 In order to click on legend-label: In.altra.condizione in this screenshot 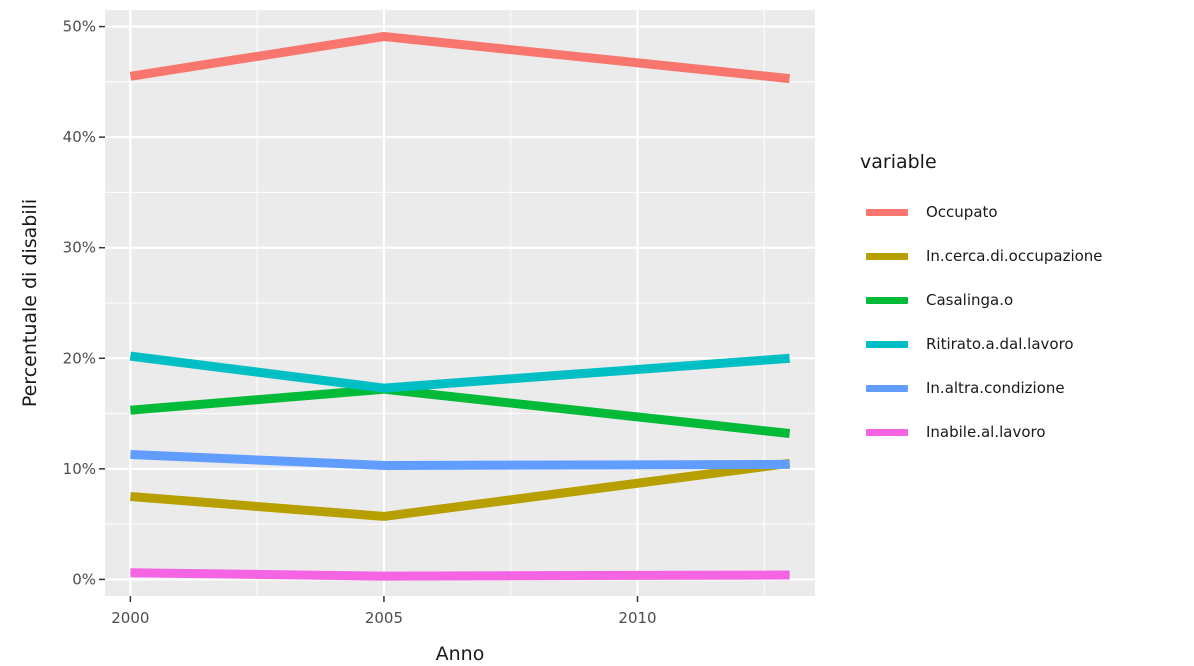, I will do `click(995, 388)`.